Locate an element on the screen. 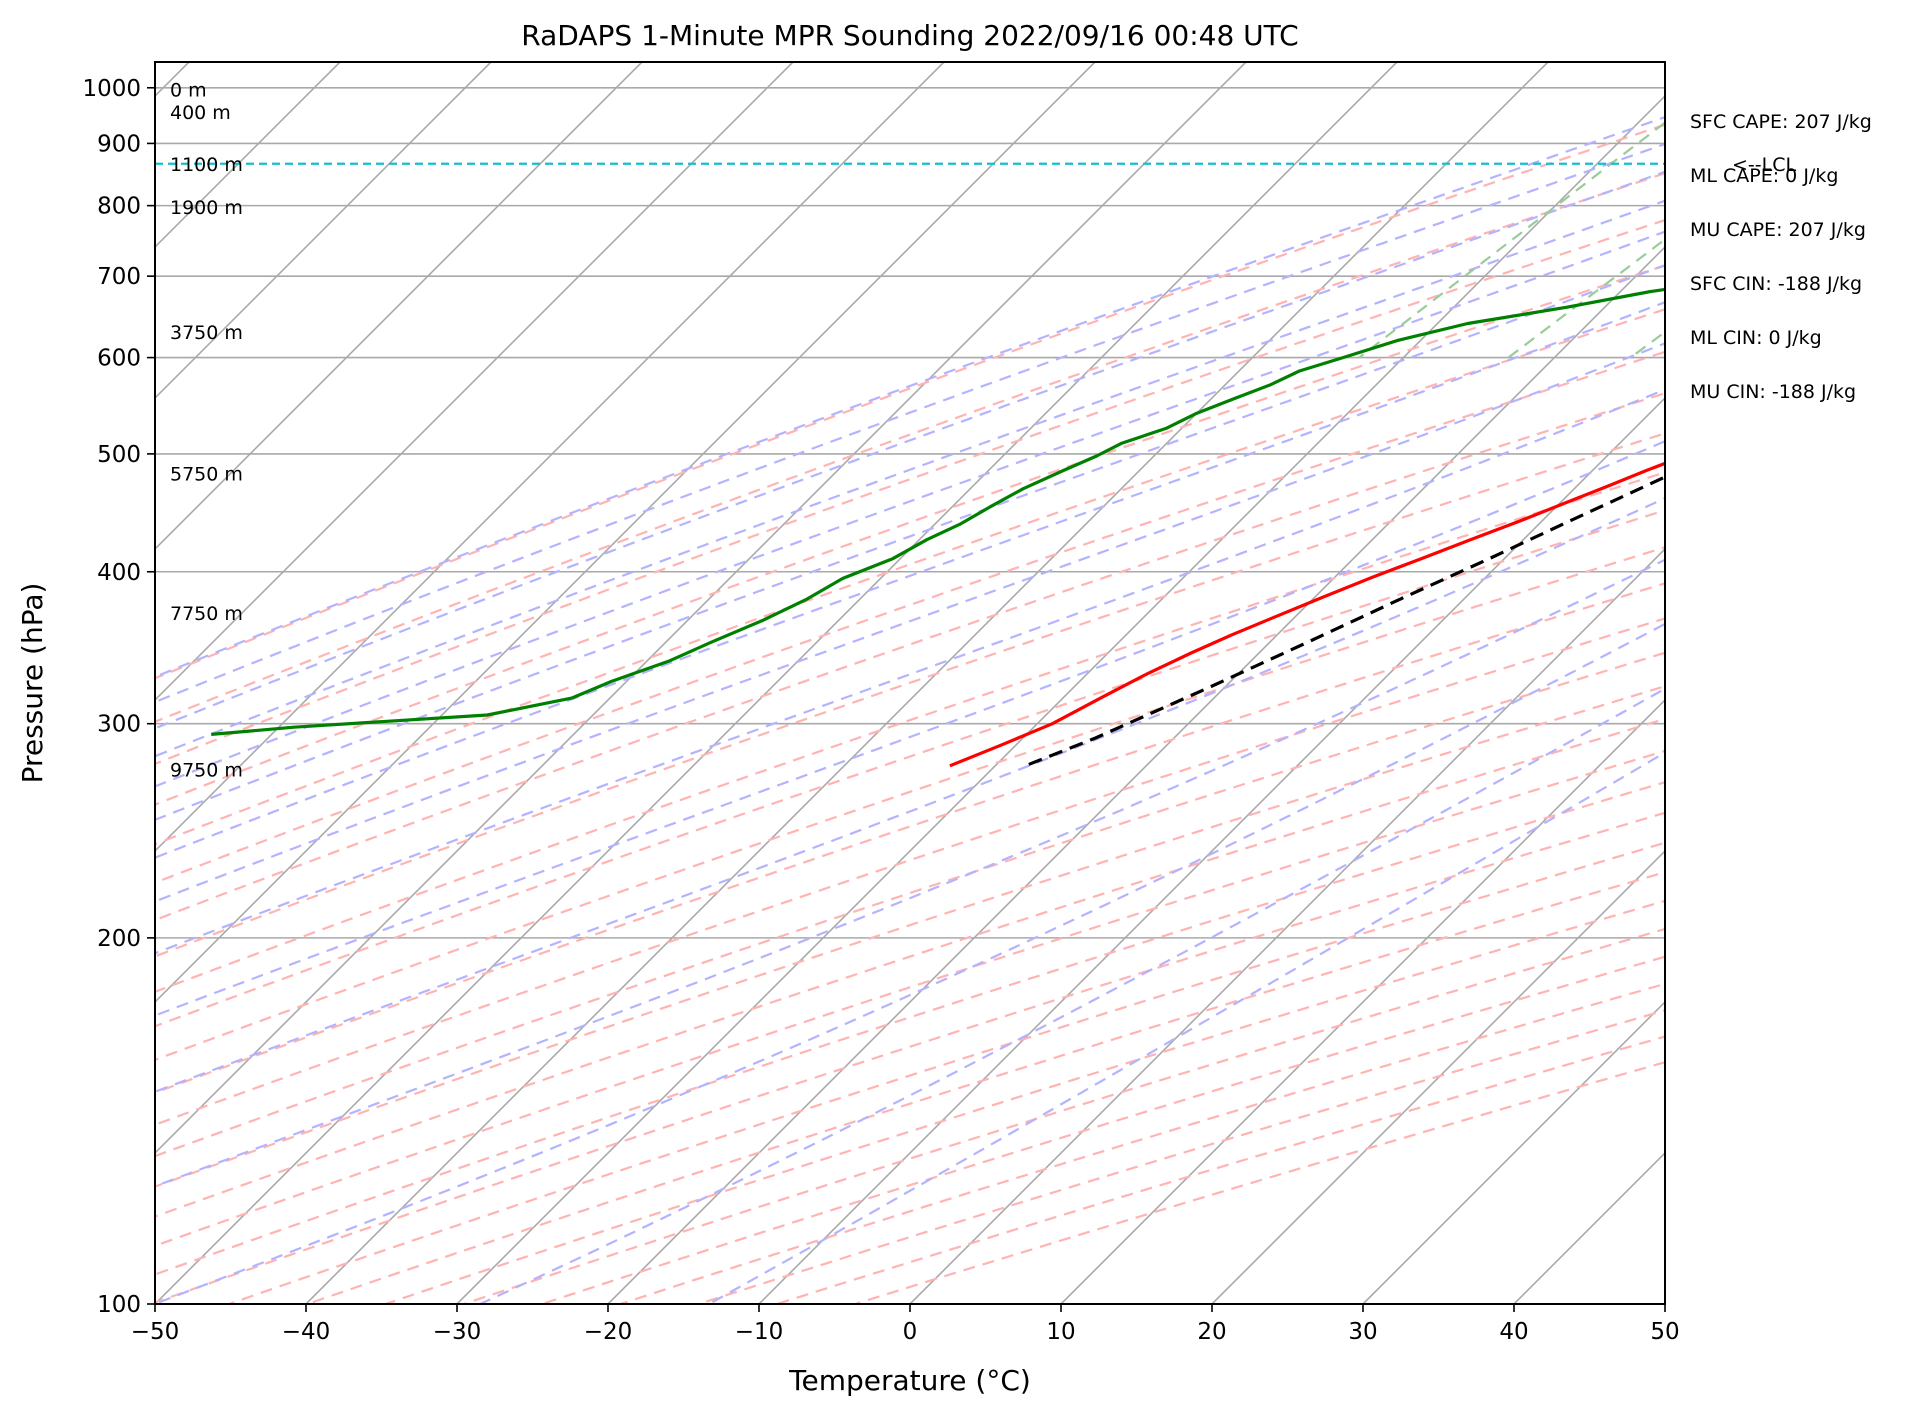  height-label: 400 m is located at coordinates (200, 113).